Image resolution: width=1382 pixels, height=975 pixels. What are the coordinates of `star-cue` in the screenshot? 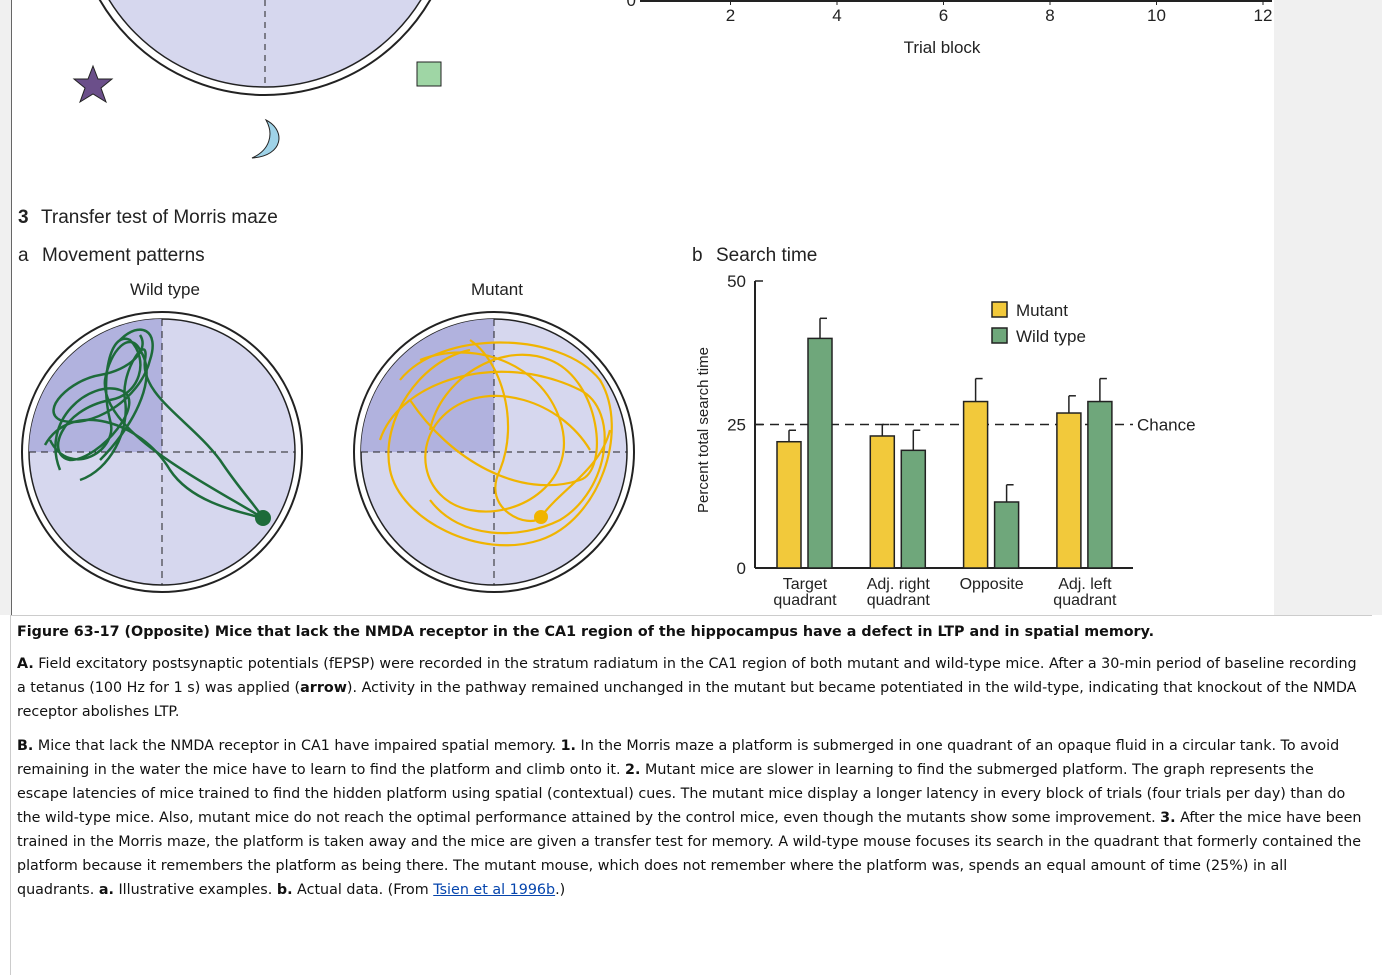 It's located at (93, 84).